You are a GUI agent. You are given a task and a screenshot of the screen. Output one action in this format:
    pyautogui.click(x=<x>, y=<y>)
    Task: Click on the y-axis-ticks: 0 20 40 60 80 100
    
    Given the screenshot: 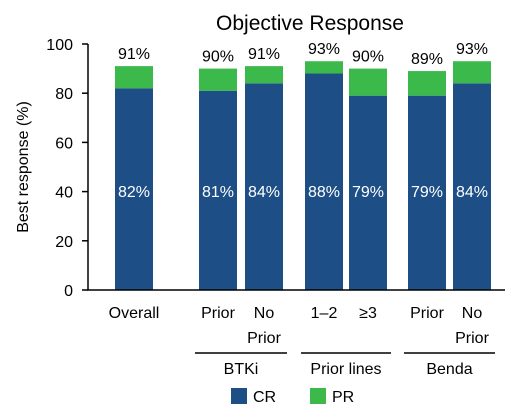 What is the action you would take?
    pyautogui.click(x=67, y=168)
    